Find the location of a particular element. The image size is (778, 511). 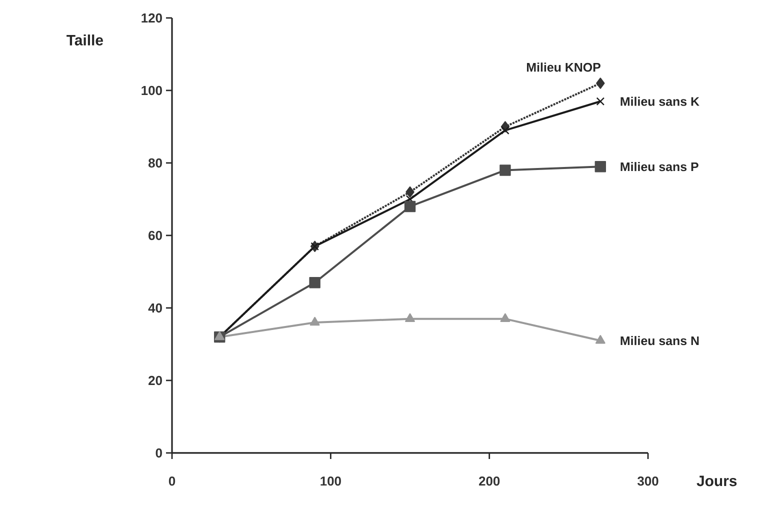

y-tick-label: 40 is located at coordinates (155, 308).